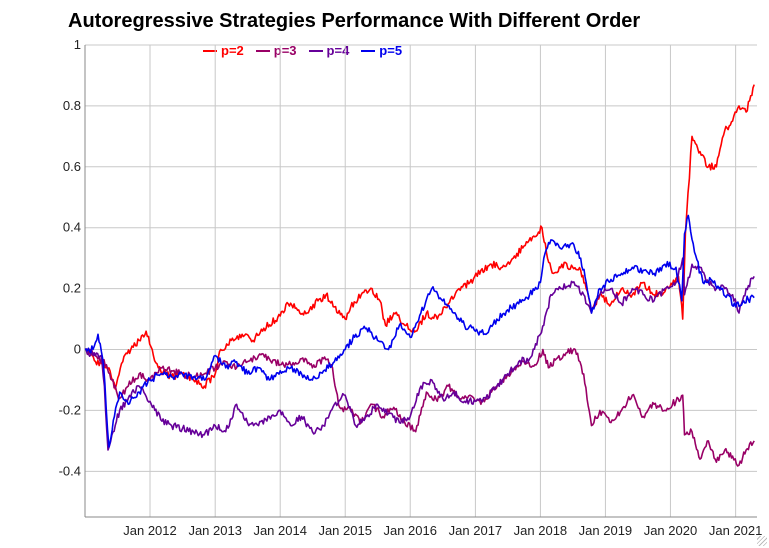 This screenshot has height=548, width=769. What do you see at coordinates (150, 530) in the screenshot?
I see `x-tick-label: Jan 2012` at bounding box center [150, 530].